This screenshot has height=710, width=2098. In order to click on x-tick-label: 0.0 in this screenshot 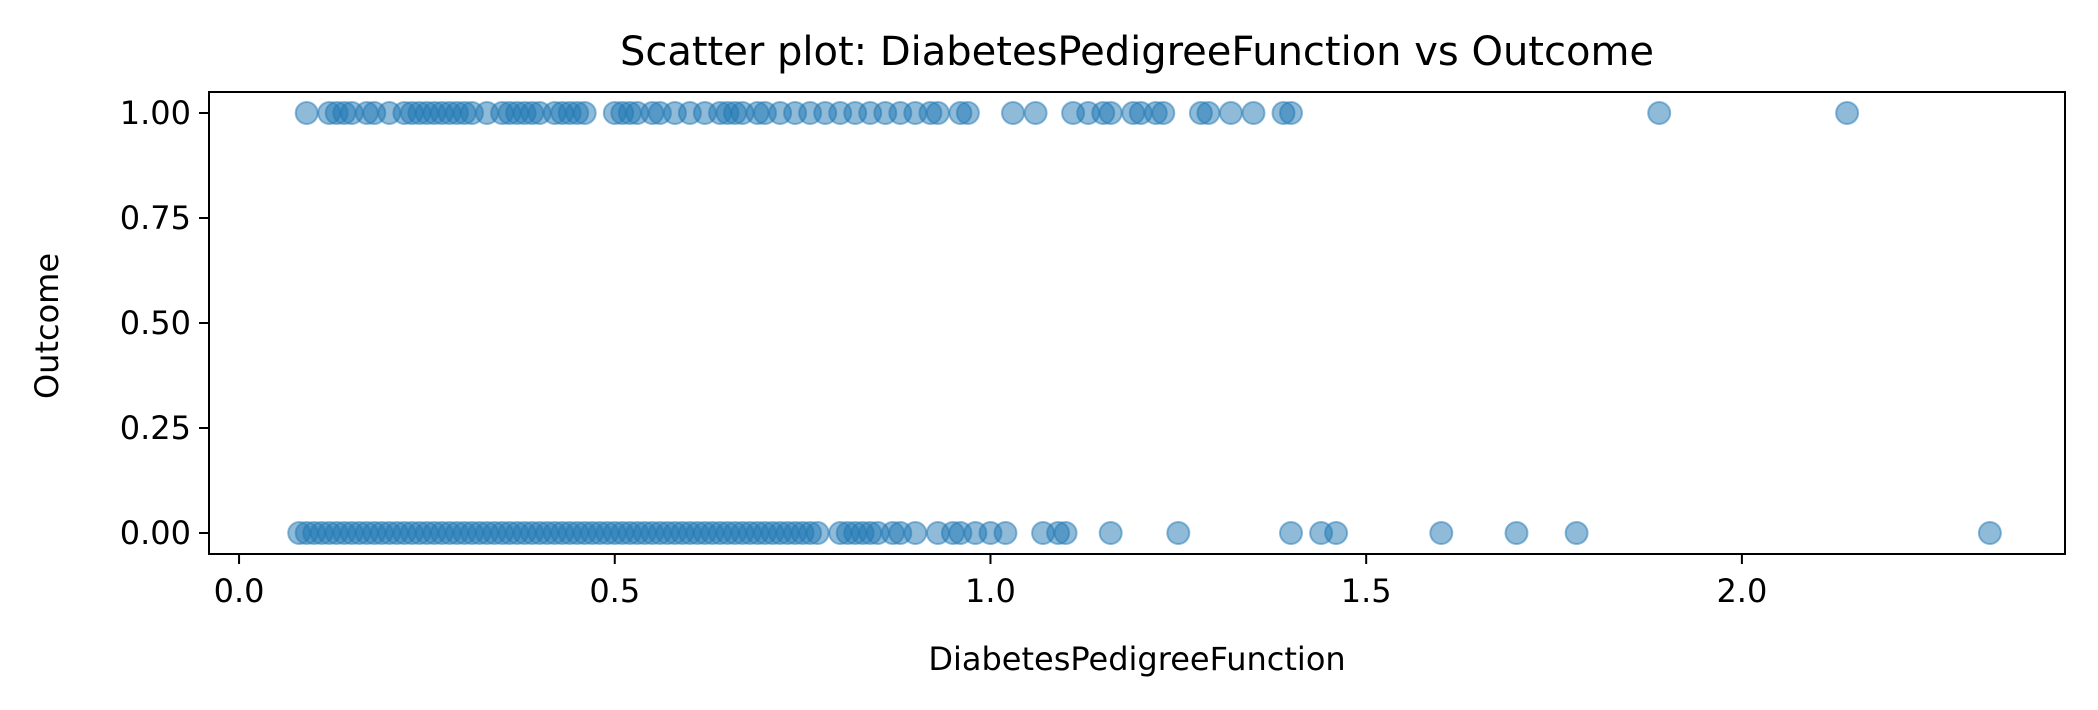, I will do `click(239, 591)`.